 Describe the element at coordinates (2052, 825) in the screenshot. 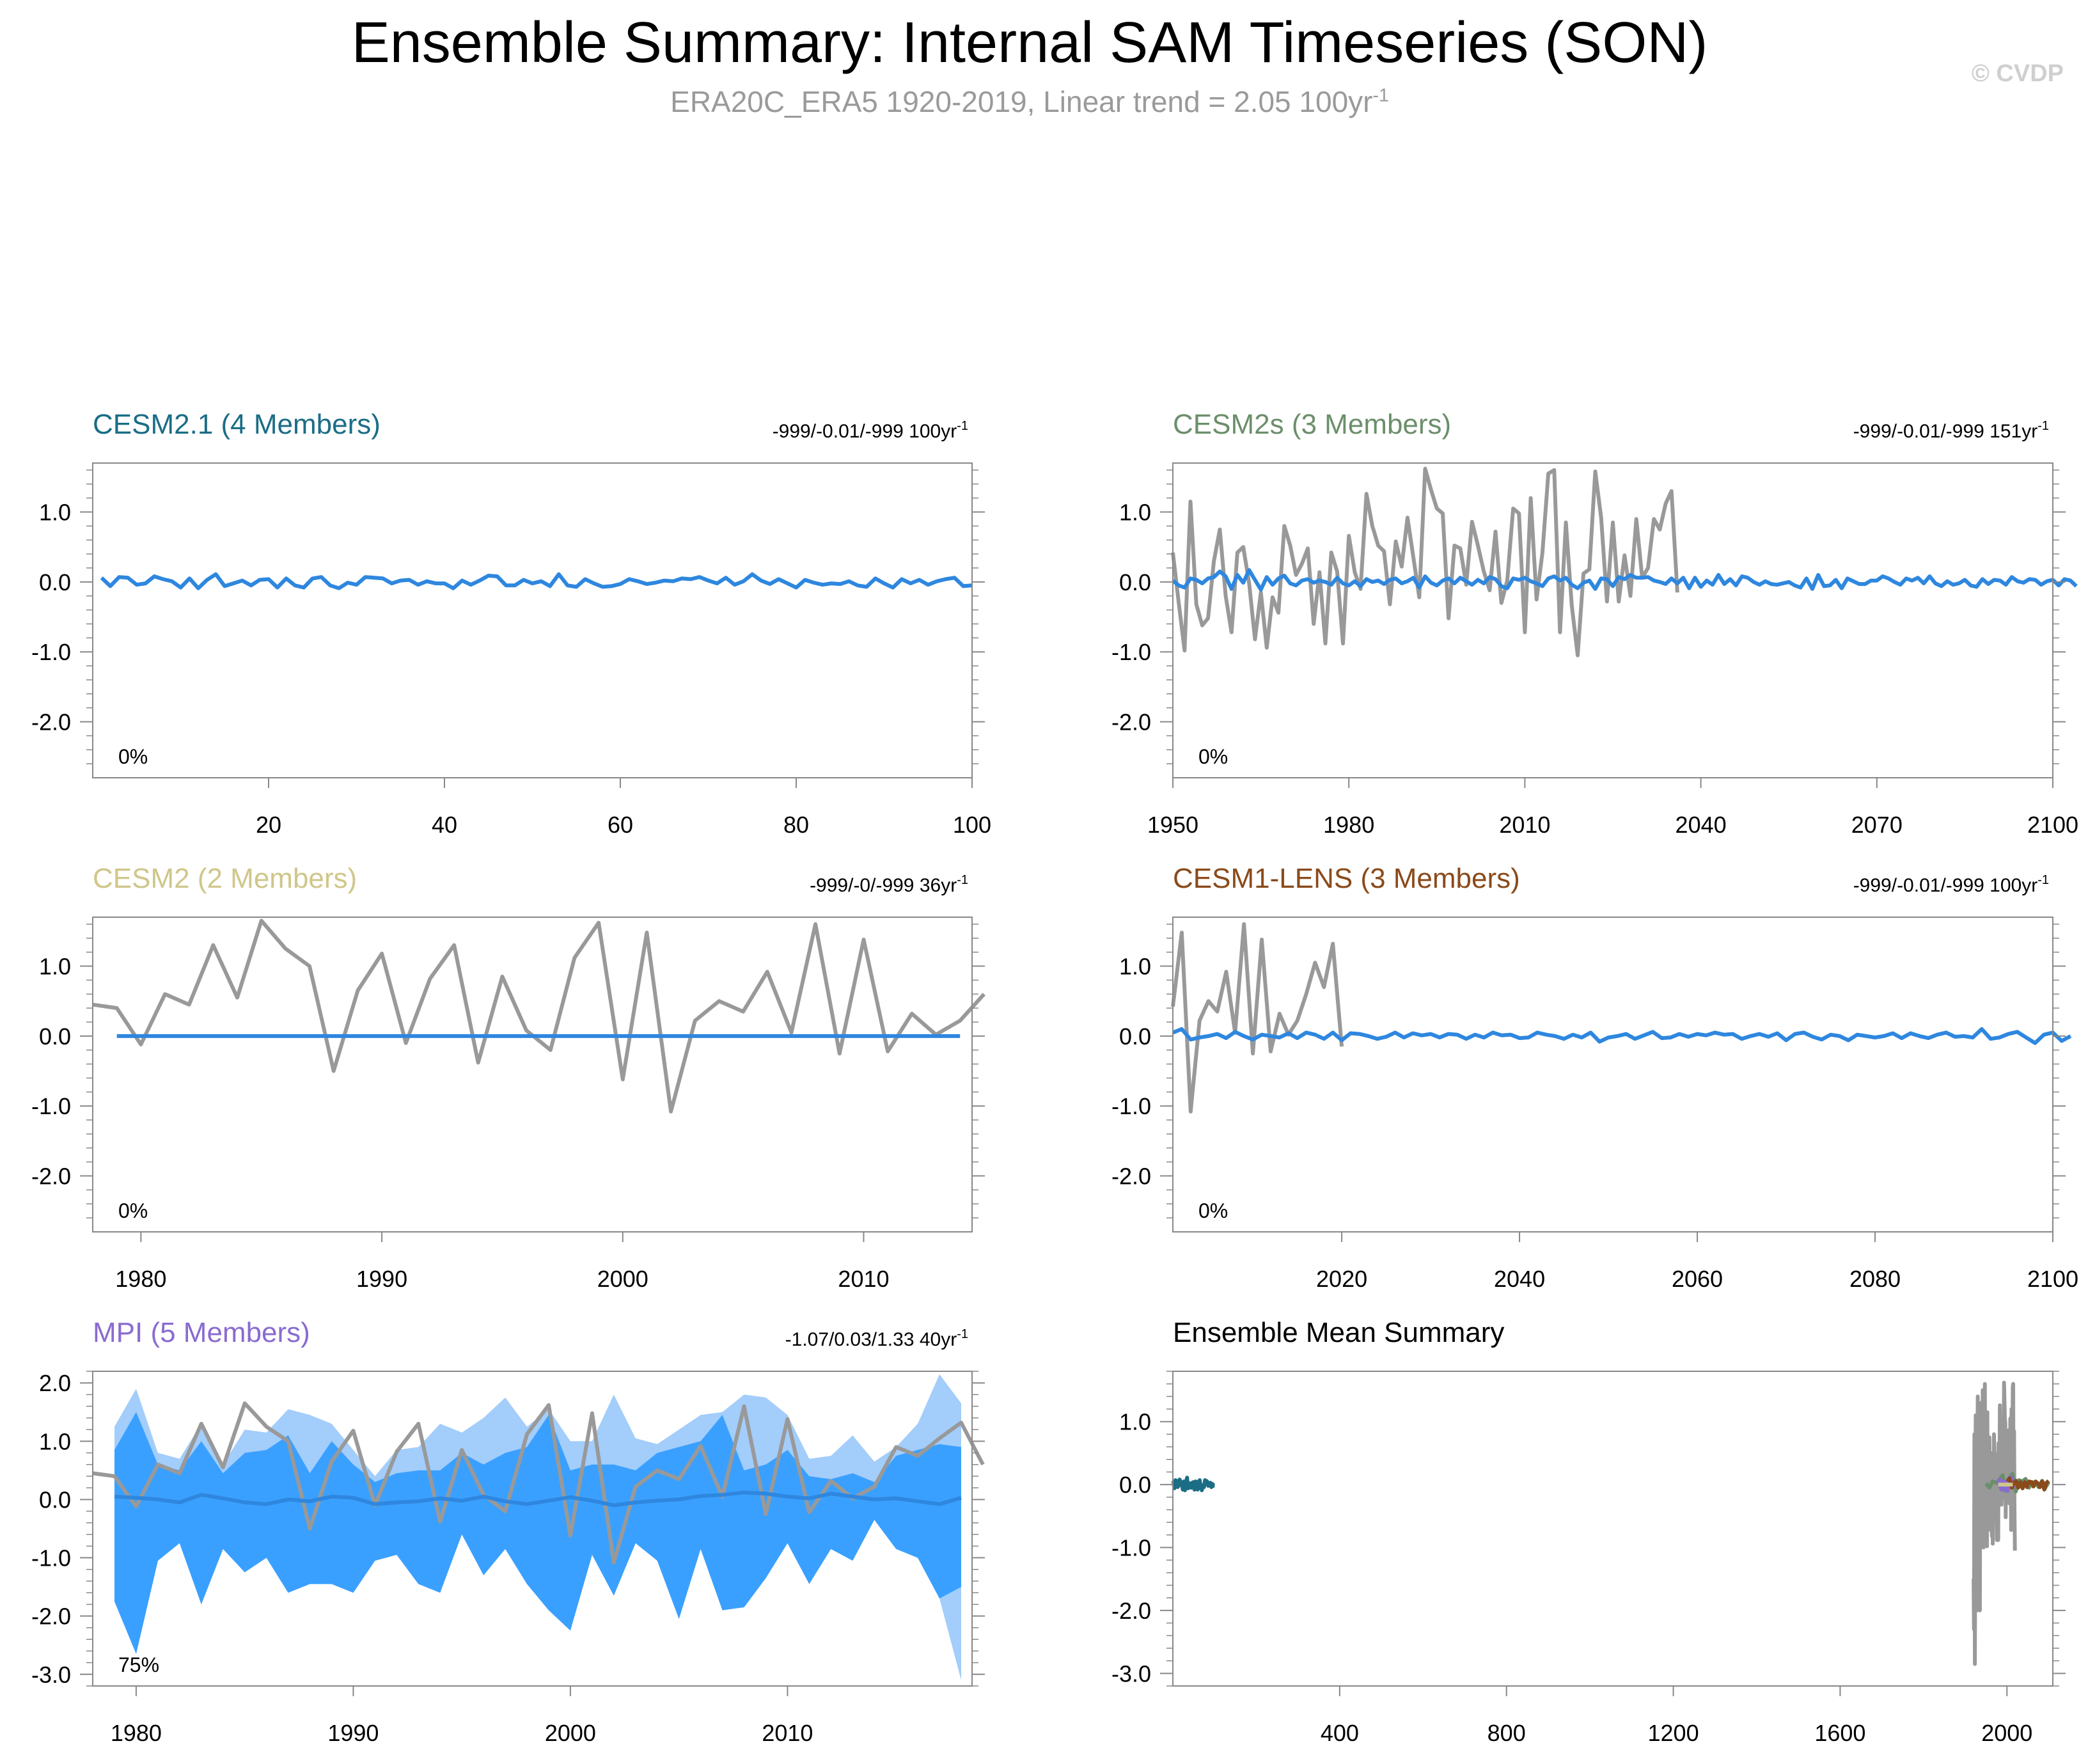

I see `x-tick-label: 2100` at that location.